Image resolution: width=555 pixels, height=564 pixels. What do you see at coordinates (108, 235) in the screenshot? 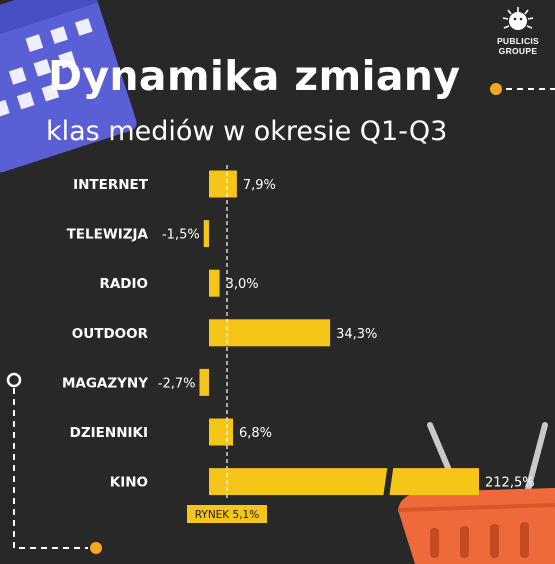
I see `category-label: TELEWIZJA` at bounding box center [108, 235].